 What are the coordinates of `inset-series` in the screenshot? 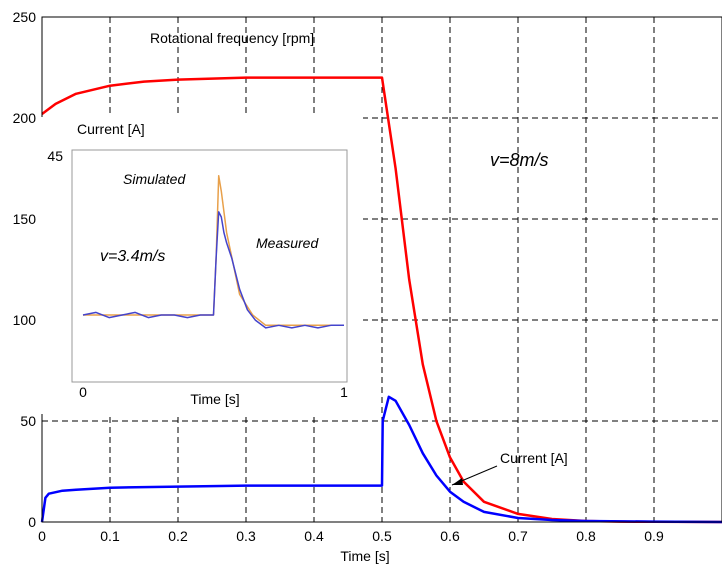 It's located at (213, 252).